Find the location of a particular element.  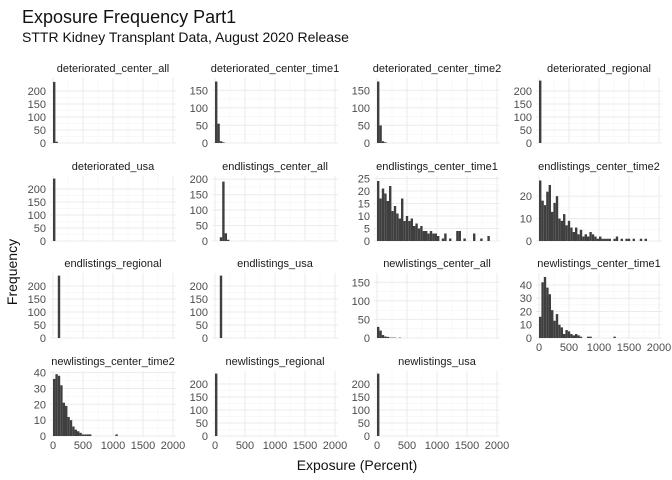

facet-label: newlistings_regional is located at coordinates (274, 362).